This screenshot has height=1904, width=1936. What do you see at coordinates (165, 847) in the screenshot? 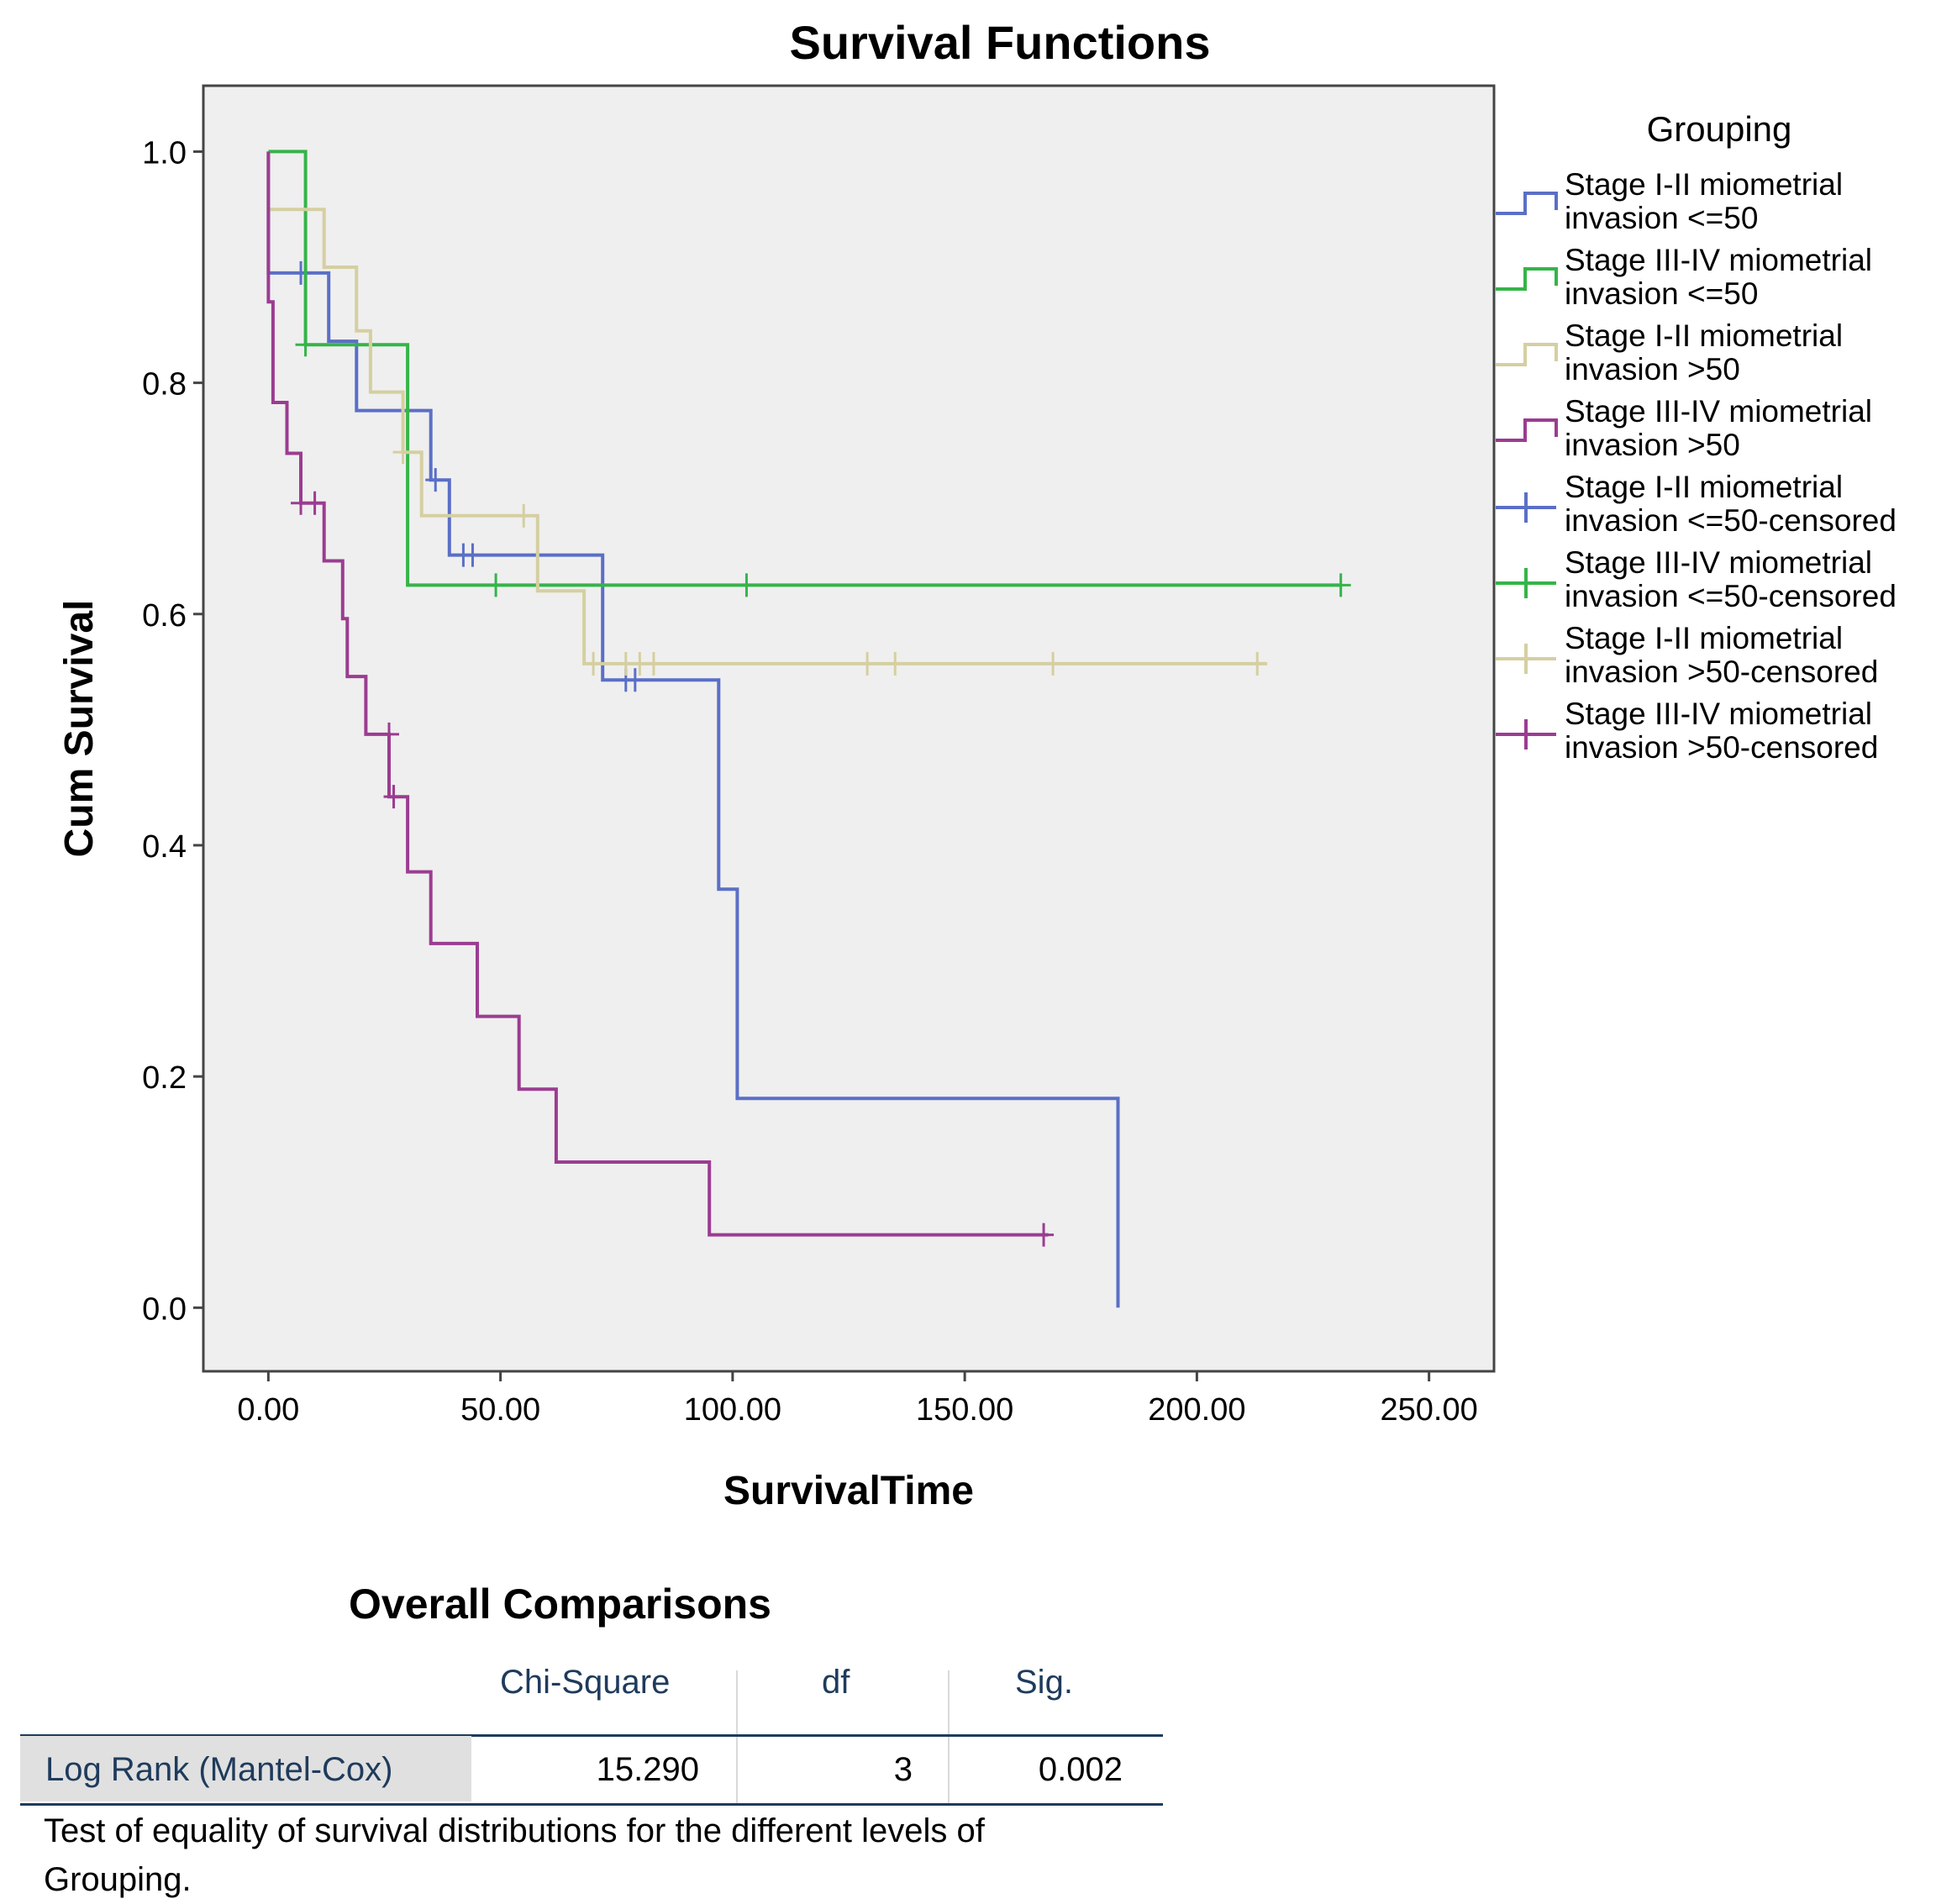
I see `y-tick-label: 0.4` at bounding box center [165, 847].